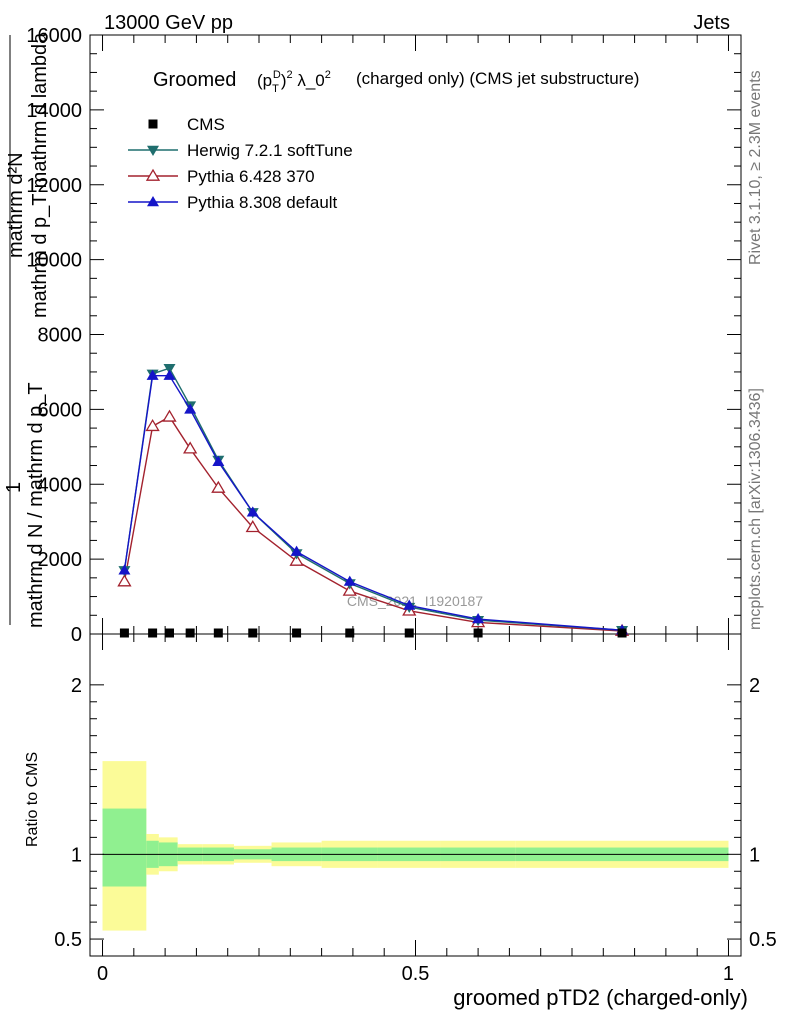 The image size is (786, 1024). What do you see at coordinates (186, 124) in the screenshot?
I see `legend-item-cms: CMS` at bounding box center [186, 124].